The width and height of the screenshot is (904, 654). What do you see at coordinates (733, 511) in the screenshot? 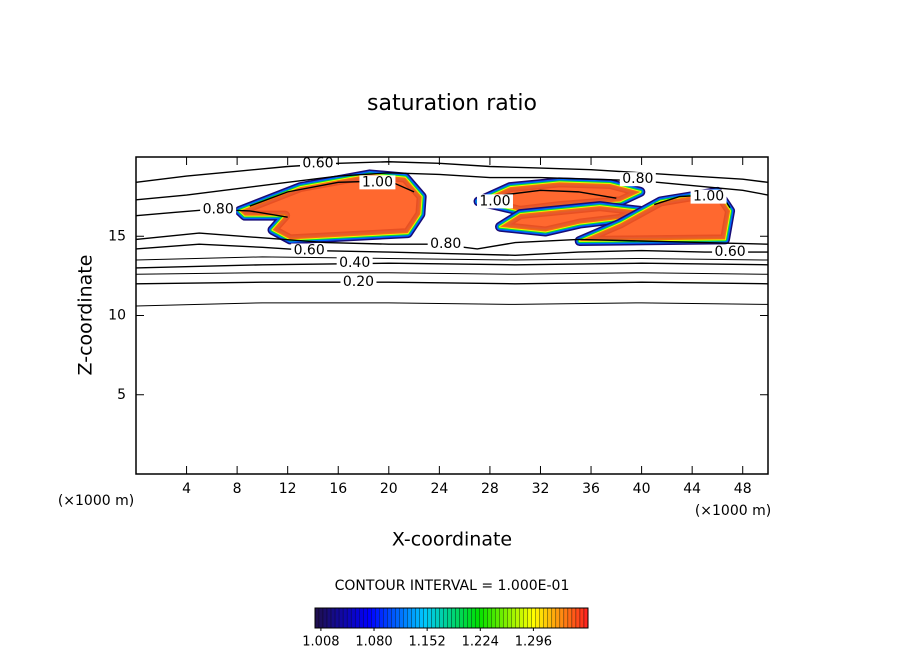
I see `x-unit-label: (×1000 m)` at bounding box center [733, 511].